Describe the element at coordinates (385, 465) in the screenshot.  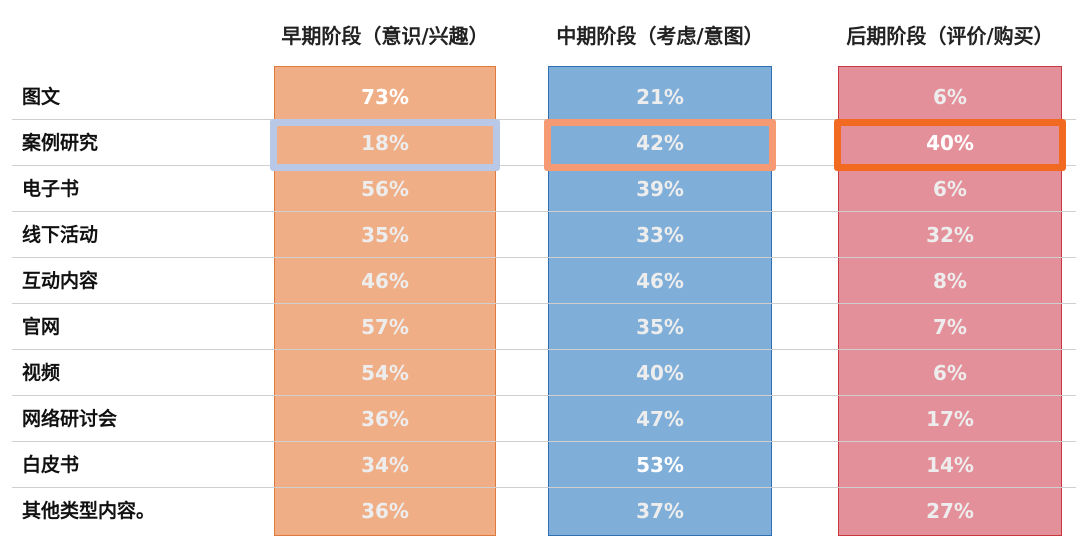
I see `value-cell: 34%` at that location.